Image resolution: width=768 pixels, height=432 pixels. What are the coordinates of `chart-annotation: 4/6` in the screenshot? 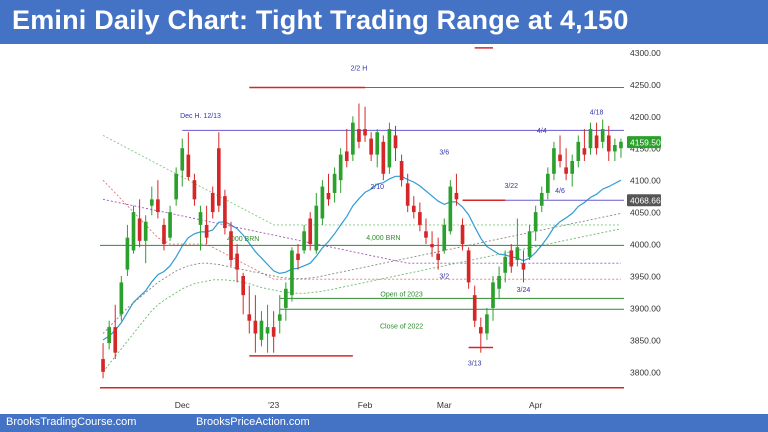 It's located at (560, 191).